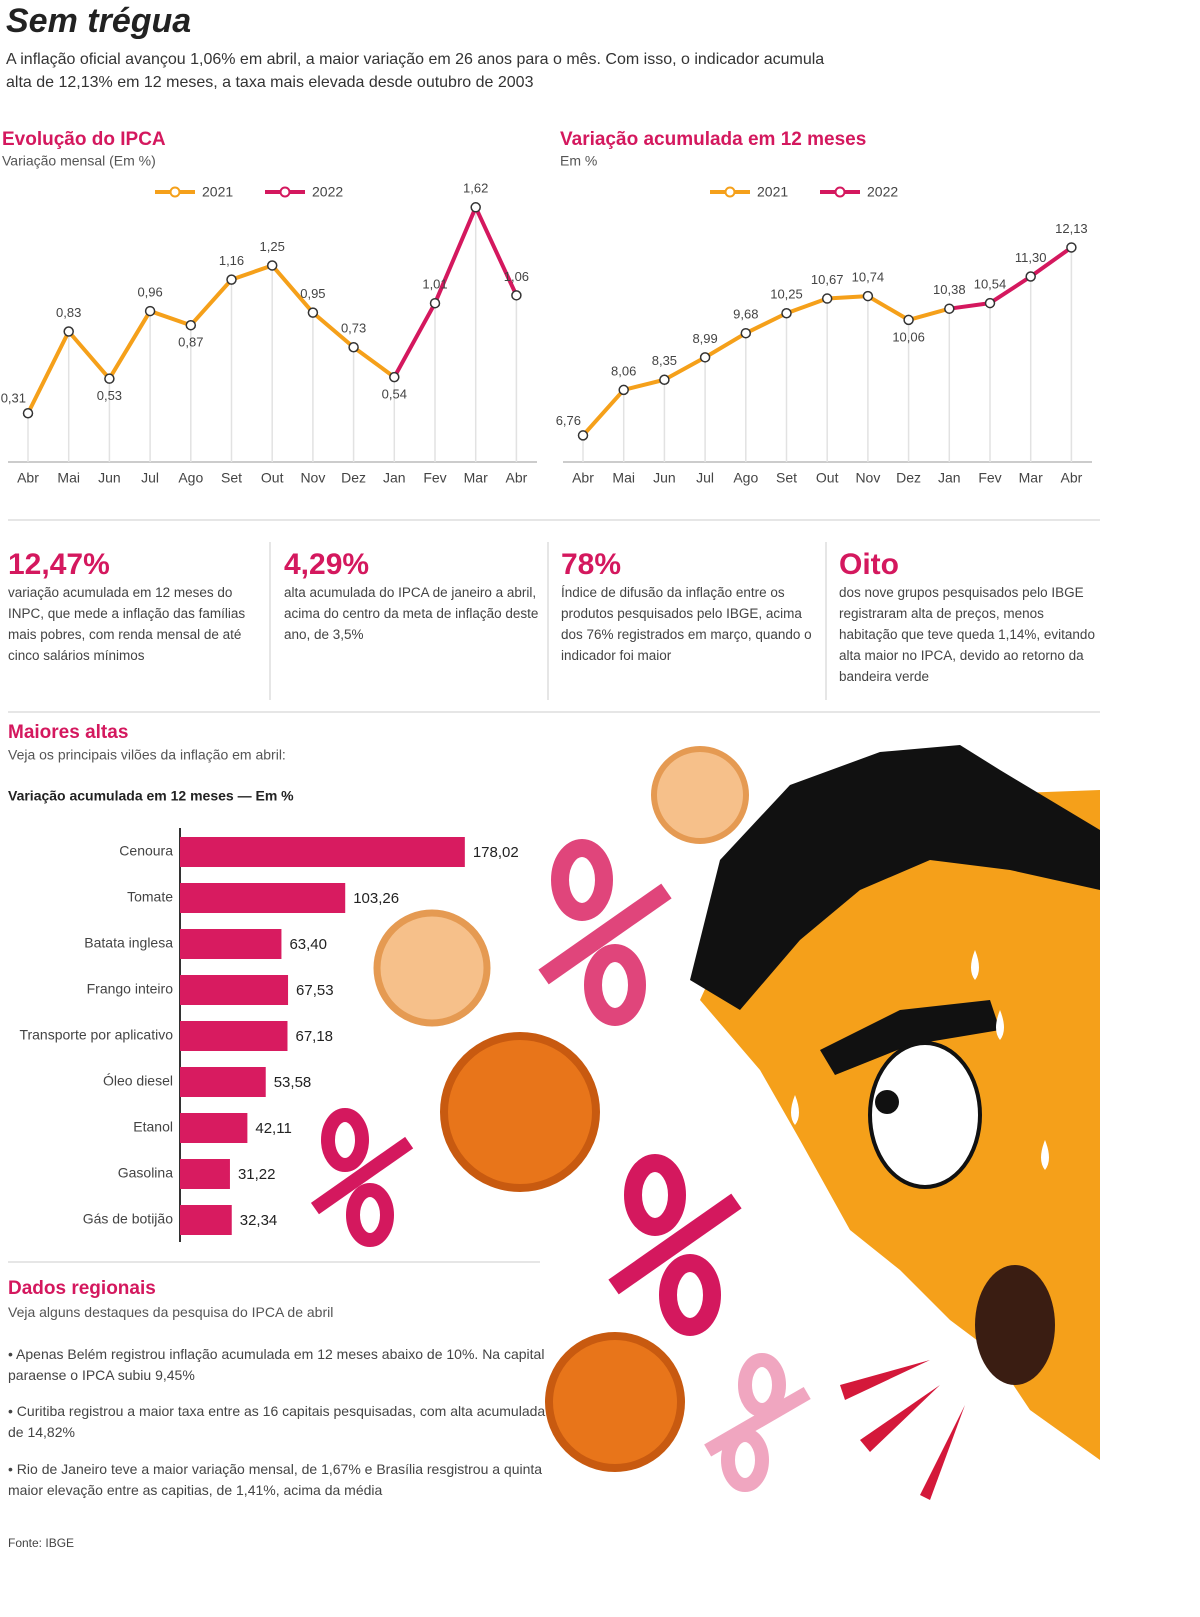  I want to click on x-tick-label: Dez, so click(353, 478).